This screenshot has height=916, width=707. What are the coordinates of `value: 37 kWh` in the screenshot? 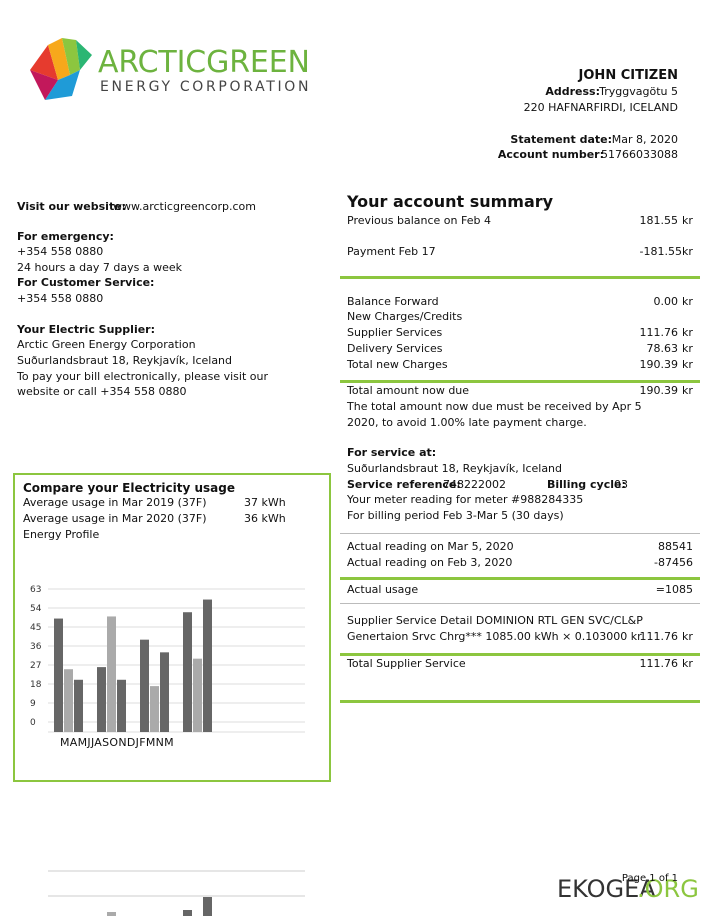 It's located at (265, 502).